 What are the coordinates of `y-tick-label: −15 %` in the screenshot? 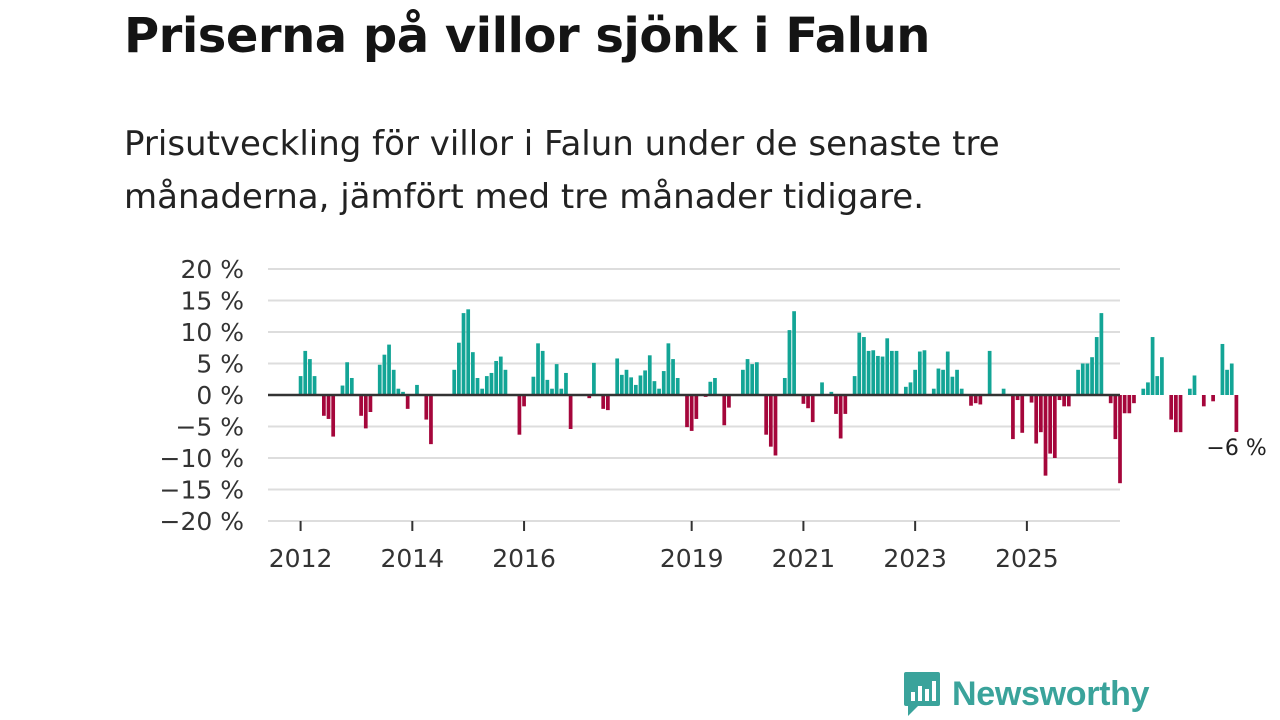 It's located at (202, 490).